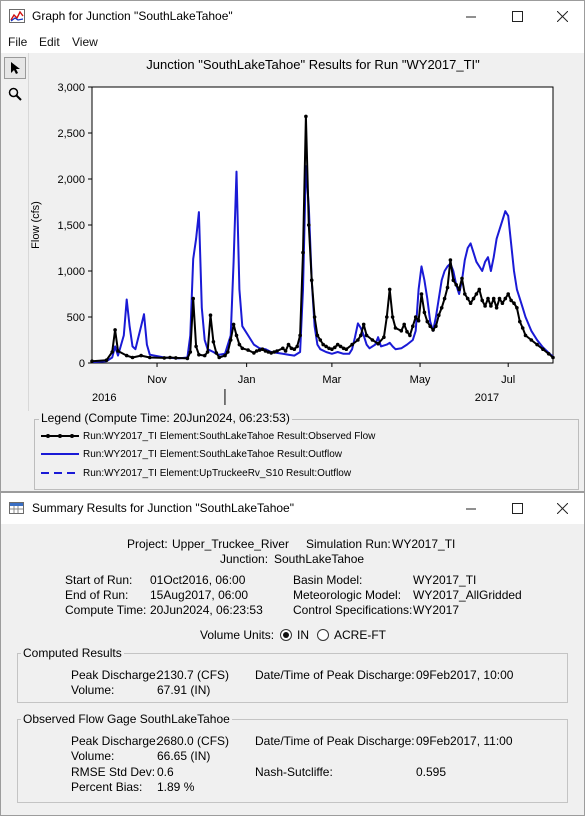 The height and width of the screenshot is (816, 585). I want to click on summary-maximize-button, so click(517, 508).